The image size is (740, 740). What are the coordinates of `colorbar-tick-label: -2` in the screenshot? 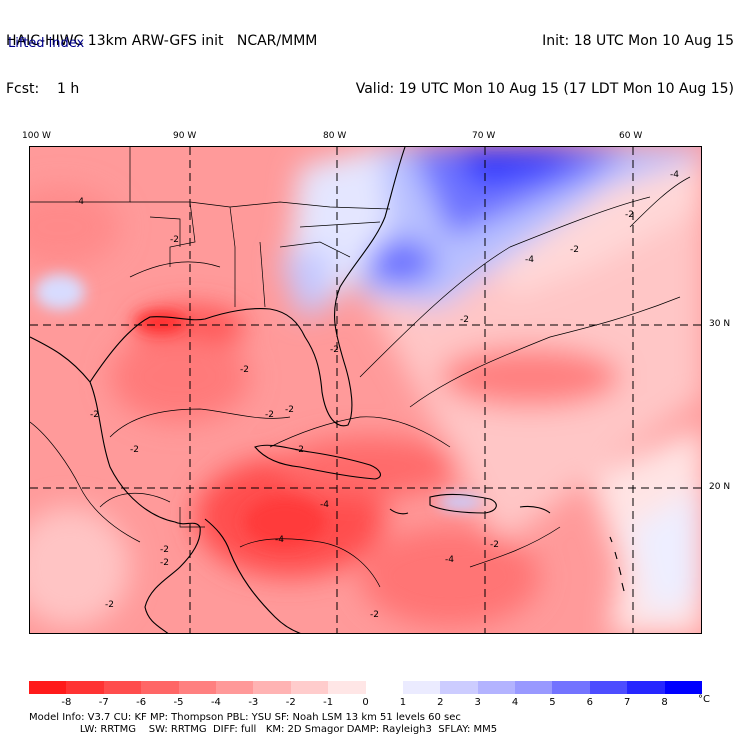 It's located at (290, 702).